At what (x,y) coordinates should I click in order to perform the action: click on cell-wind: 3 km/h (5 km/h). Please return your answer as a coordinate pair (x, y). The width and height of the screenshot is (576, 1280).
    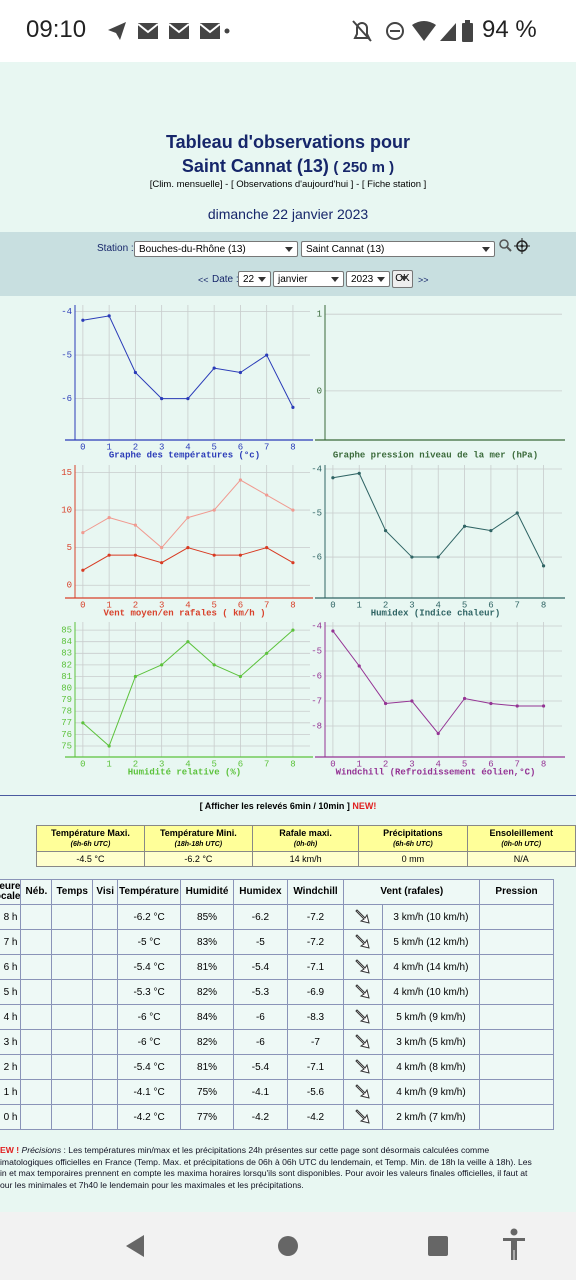
    Looking at the image, I should click on (431, 1042).